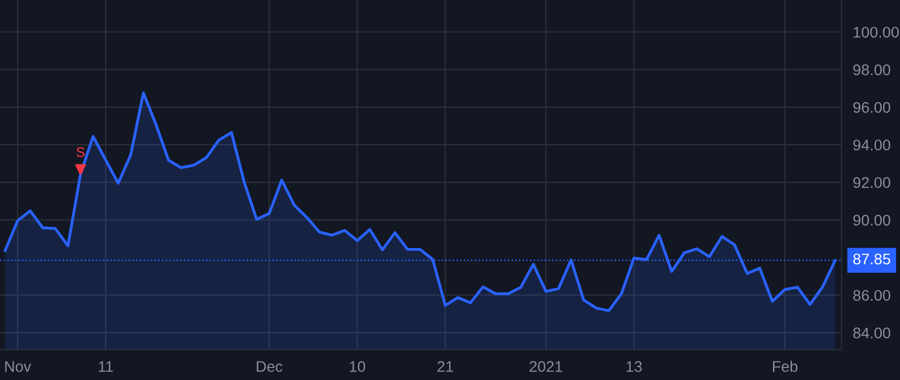  What do you see at coordinates (785, 366) in the screenshot?
I see `x-tick-label: Feb` at bounding box center [785, 366].